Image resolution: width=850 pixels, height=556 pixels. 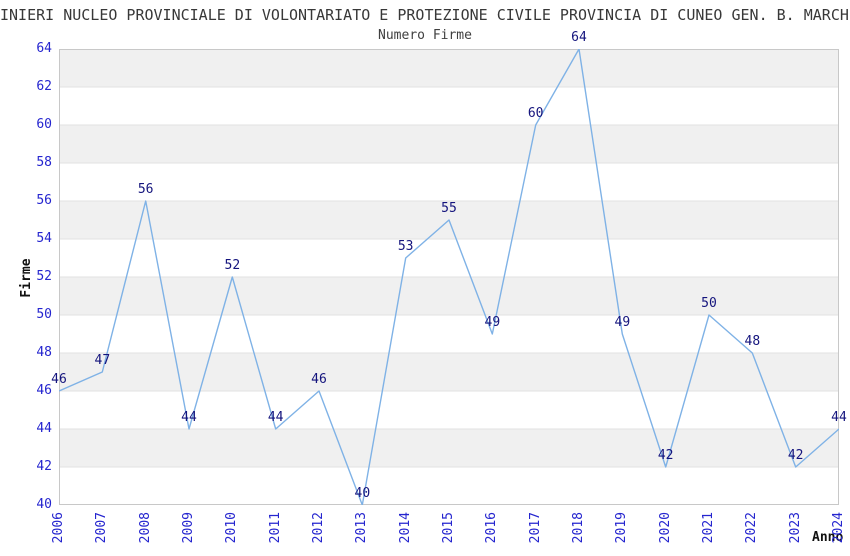 What do you see at coordinates (44, 86) in the screenshot?
I see `y-tick-label: 62` at bounding box center [44, 86].